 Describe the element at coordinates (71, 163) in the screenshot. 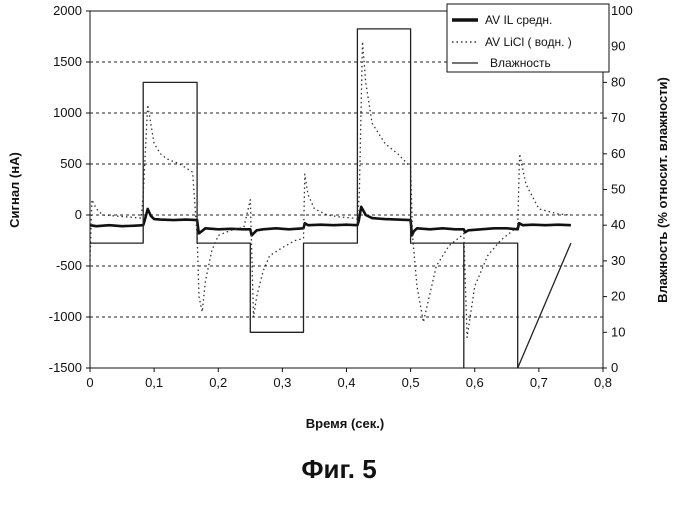

I see `y-left-tick-label: 500` at that location.